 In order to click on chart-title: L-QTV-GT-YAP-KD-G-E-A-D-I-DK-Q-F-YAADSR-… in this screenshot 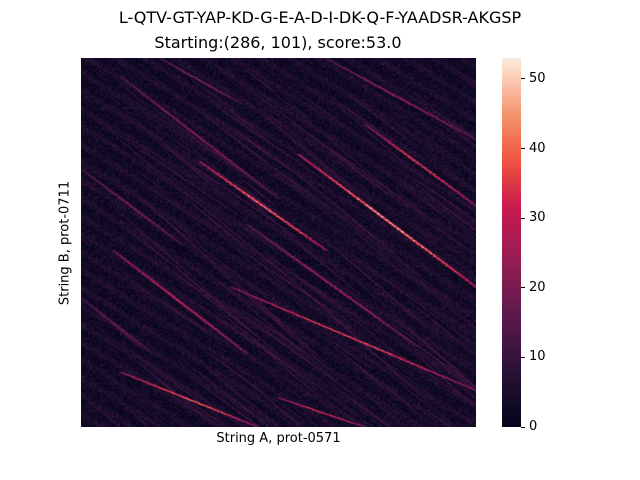, I will do `click(320, 17)`.